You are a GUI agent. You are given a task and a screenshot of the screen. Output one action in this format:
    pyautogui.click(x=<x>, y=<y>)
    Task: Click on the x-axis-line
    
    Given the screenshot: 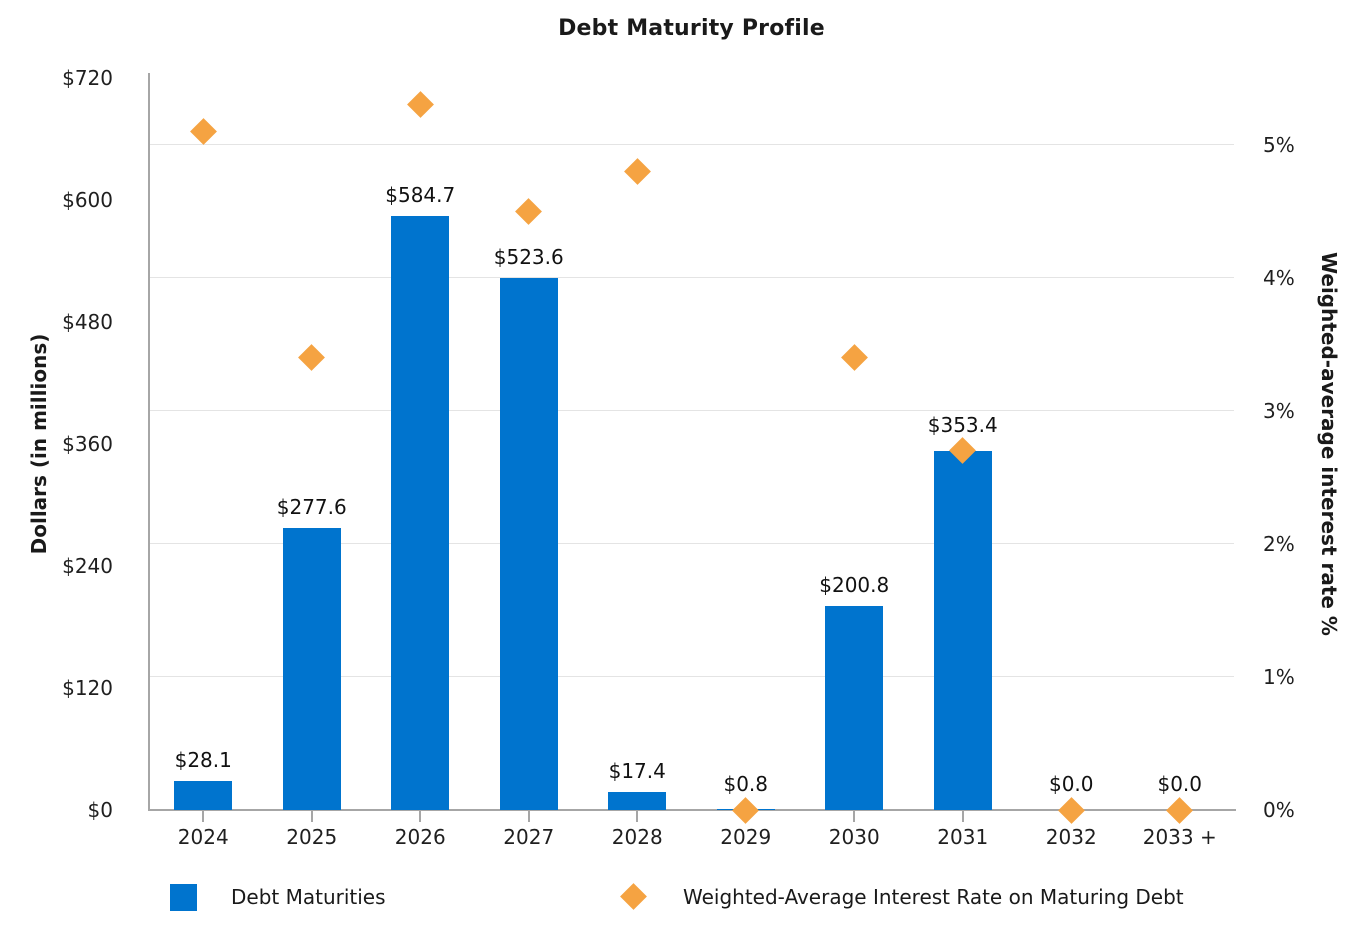 What is the action you would take?
    pyautogui.click(x=692, y=810)
    